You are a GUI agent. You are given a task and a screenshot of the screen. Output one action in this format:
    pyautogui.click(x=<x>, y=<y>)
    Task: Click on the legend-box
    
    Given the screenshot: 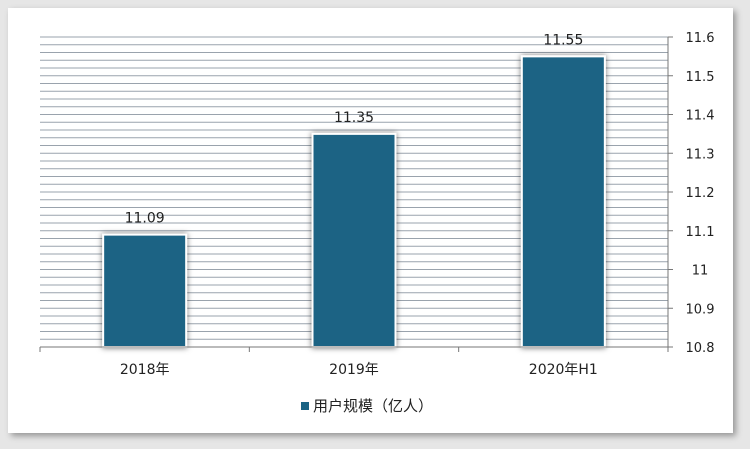 What is the action you would take?
    pyautogui.click(x=370, y=406)
    